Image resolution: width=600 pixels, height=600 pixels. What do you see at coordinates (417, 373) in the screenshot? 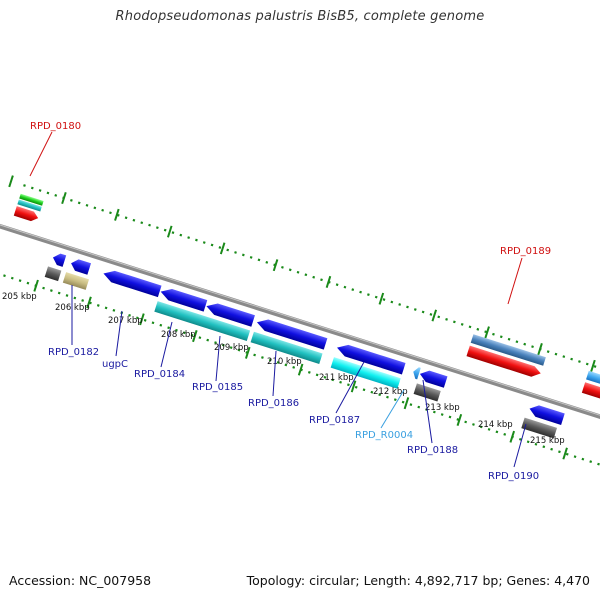
I see `feature-rpd-r0004` at bounding box center [417, 373].